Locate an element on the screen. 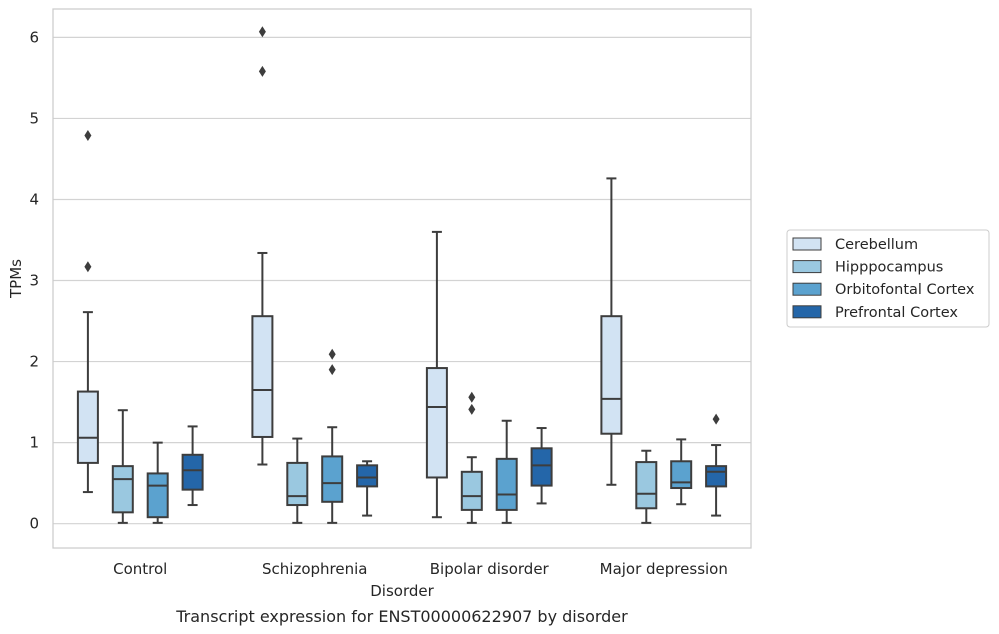 The width and height of the screenshot is (999, 634). legend-label: Cerebellum is located at coordinates (876, 245).